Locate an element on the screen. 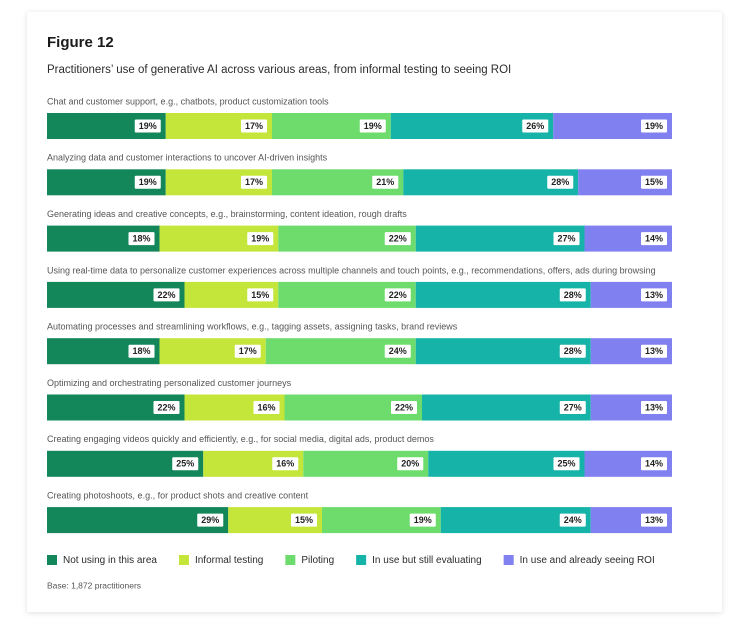  value-label: 26% is located at coordinates (535, 126).